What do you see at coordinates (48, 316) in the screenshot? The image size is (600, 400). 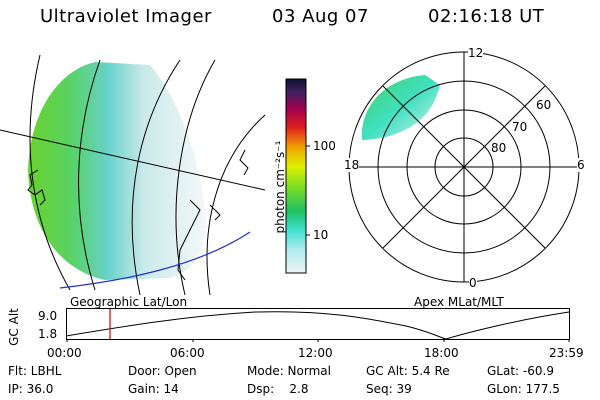 I see `altitude-ymax: 9.0` at bounding box center [48, 316].